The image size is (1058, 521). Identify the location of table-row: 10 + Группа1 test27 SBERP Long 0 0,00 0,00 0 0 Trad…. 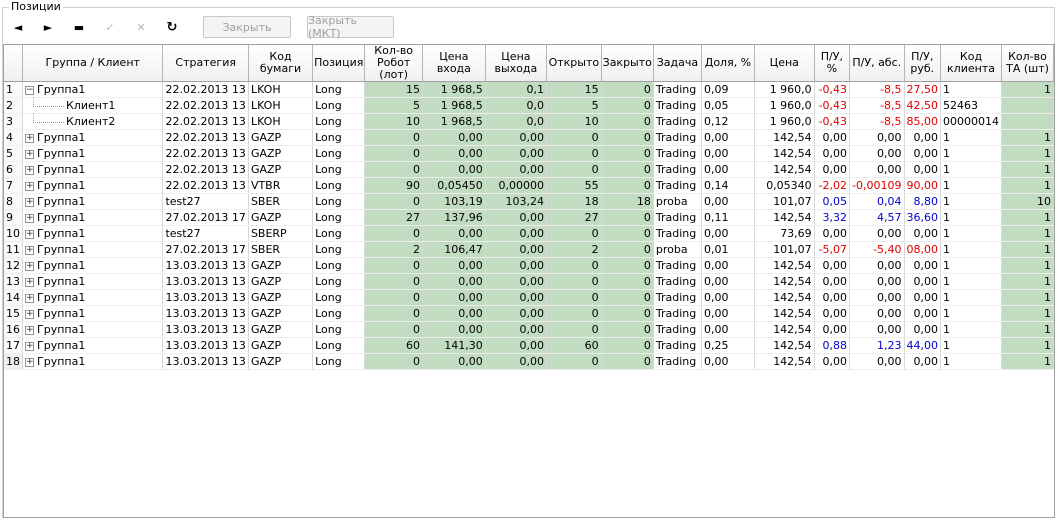
(529, 233).